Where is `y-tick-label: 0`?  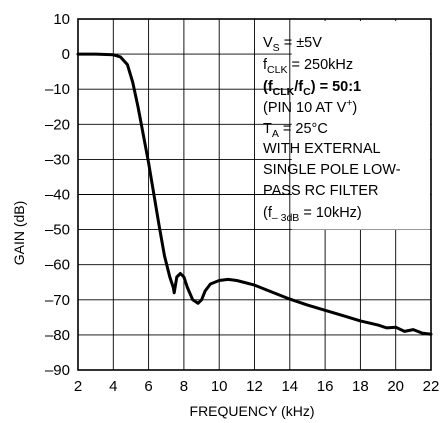 y-tick-label: 0 is located at coordinates (66, 54).